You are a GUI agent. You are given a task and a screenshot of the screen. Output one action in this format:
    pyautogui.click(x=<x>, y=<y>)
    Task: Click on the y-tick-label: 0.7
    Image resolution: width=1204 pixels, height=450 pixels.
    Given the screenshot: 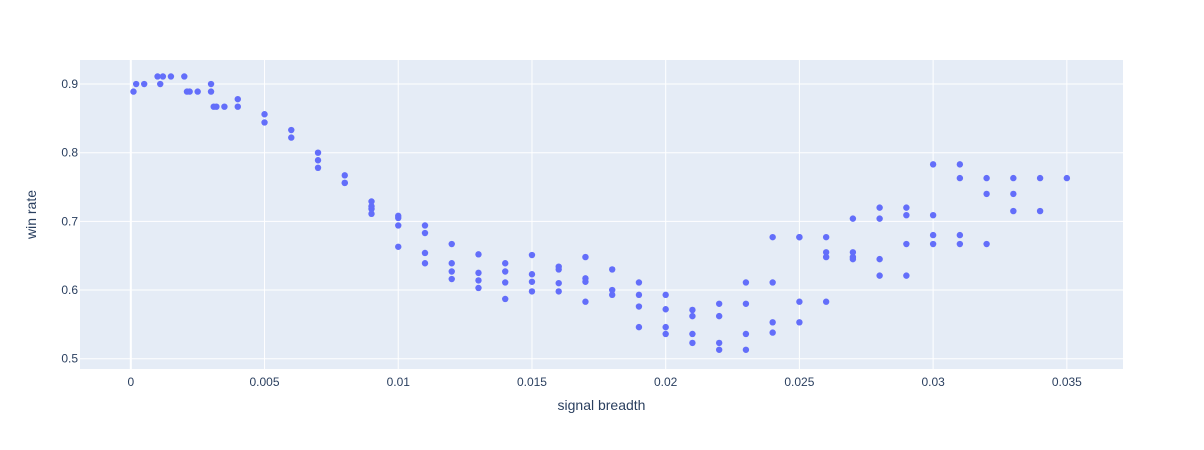 What is the action you would take?
    pyautogui.click(x=69, y=221)
    